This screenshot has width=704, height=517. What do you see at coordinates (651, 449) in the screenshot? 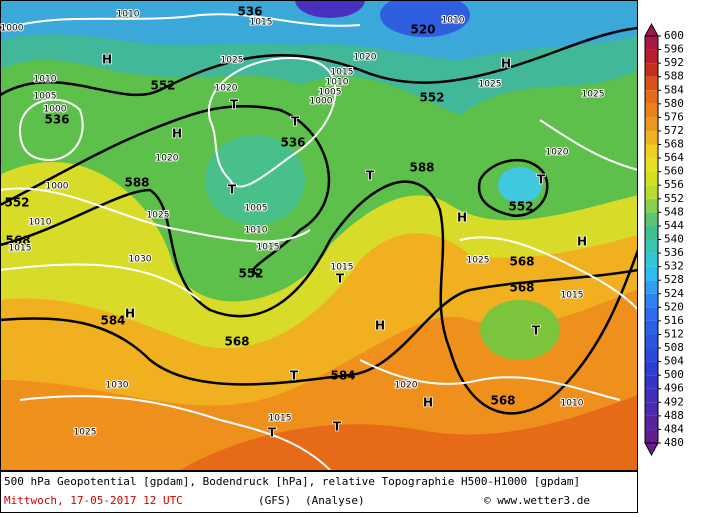
I see `colorbar-arrow` at bounding box center [651, 449].